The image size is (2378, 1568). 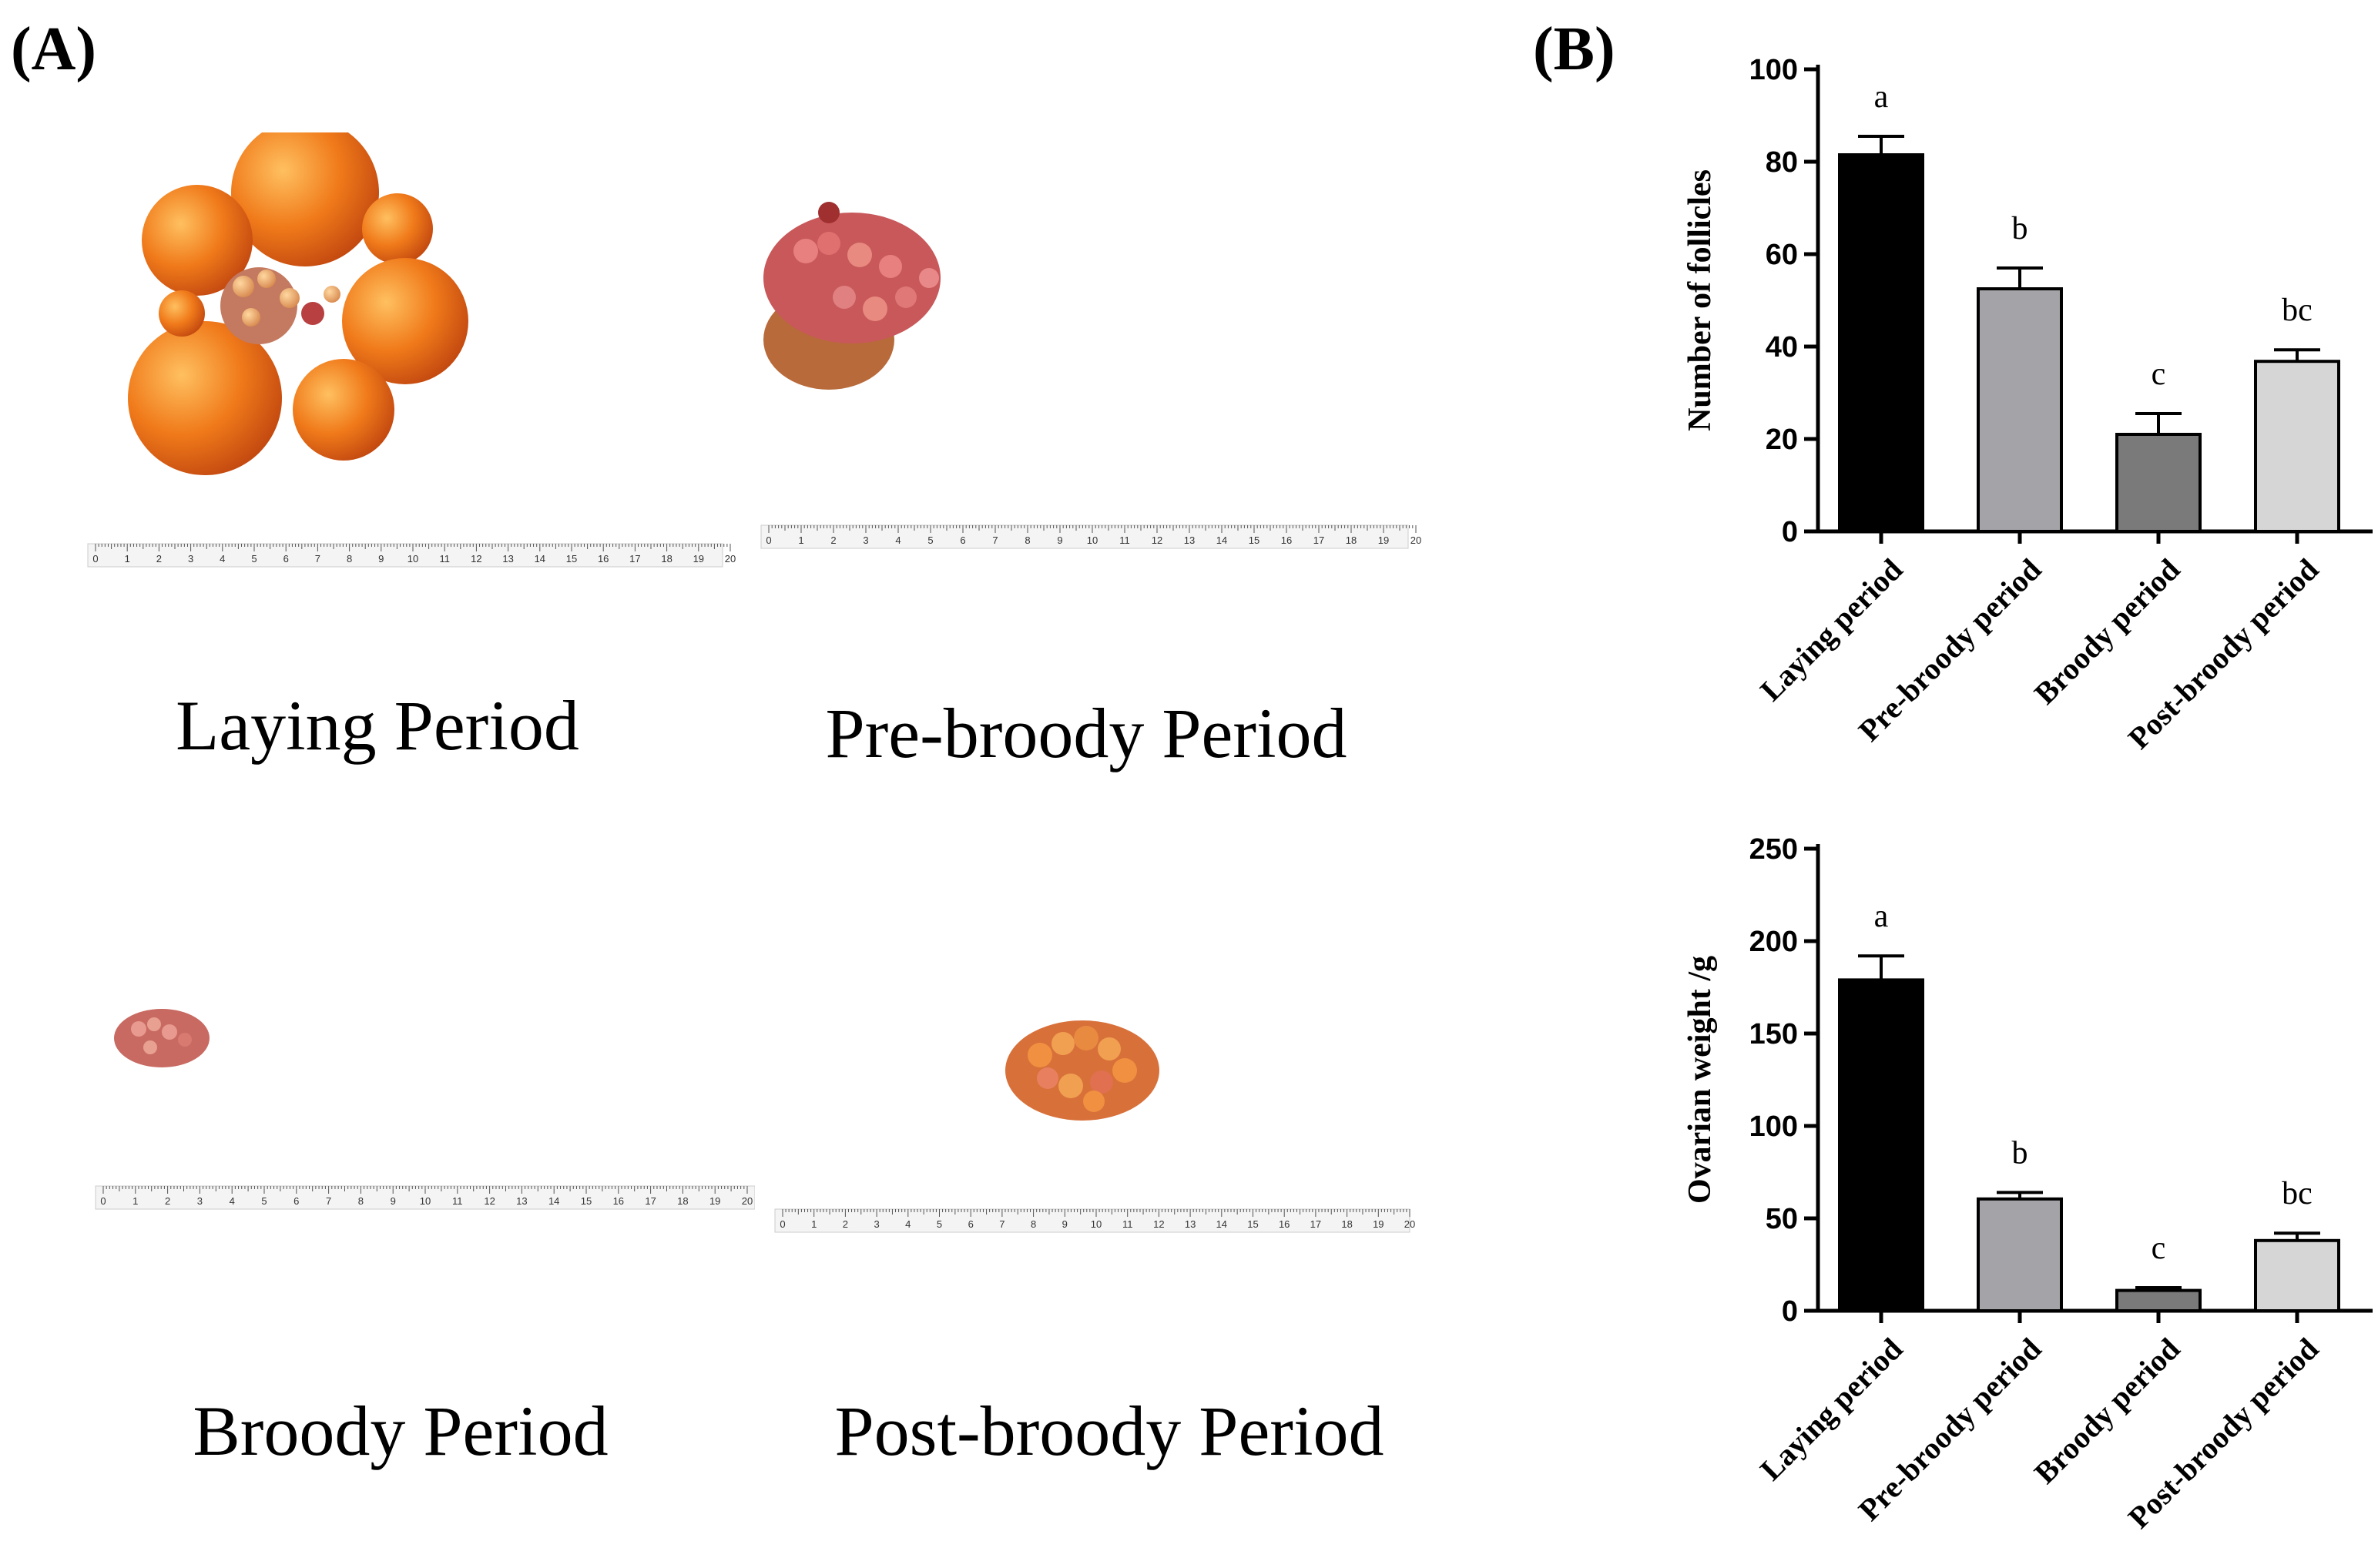 I want to click on photo-post-broody-period: 0 1 2 3 4 5 6 7 8 9 10 11 12 13 14 15 16 17 18 19 20, so click(x=1094, y=1102).